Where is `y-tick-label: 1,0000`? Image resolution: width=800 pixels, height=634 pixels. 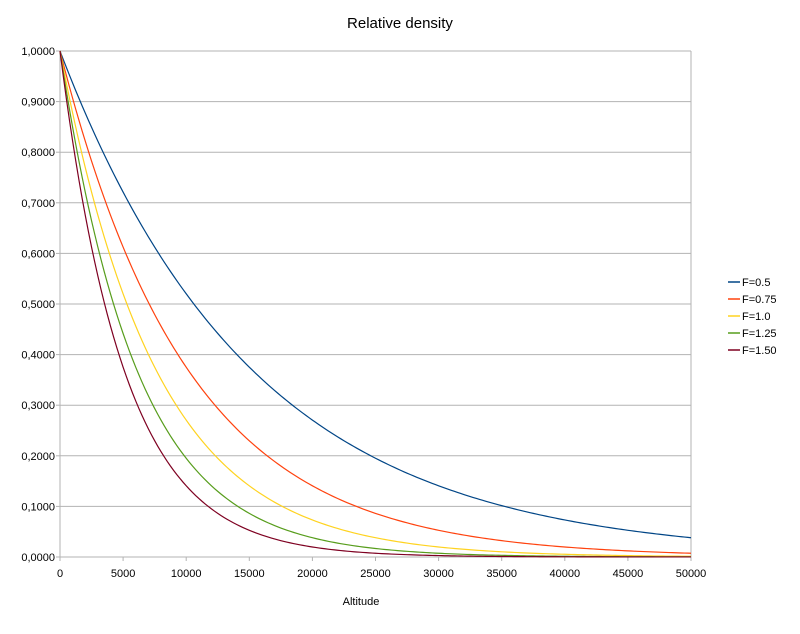
y-tick-label: 1,0000 is located at coordinates (38, 52).